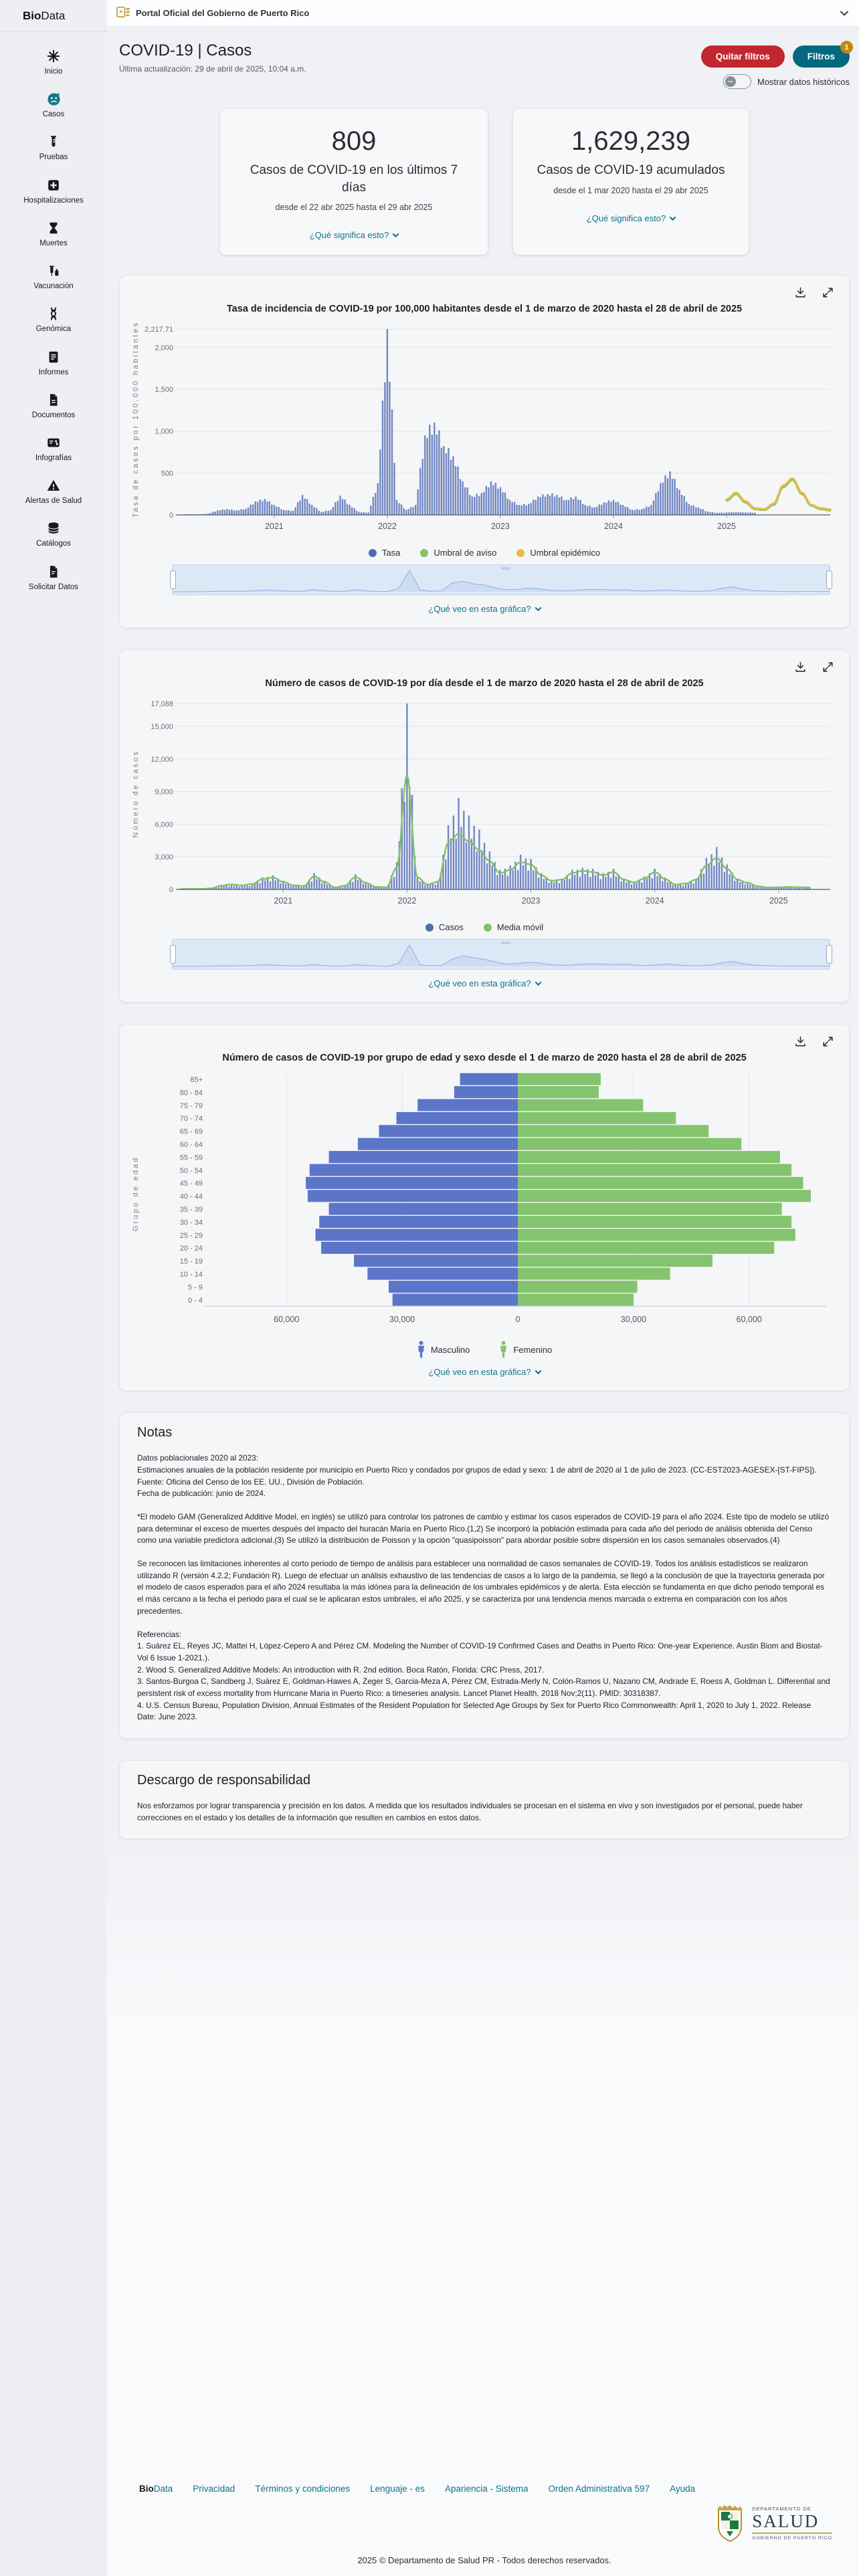 The height and width of the screenshot is (2576, 859). What do you see at coordinates (283, 901) in the screenshot?
I see `svg-text: 2021` at bounding box center [283, 901].